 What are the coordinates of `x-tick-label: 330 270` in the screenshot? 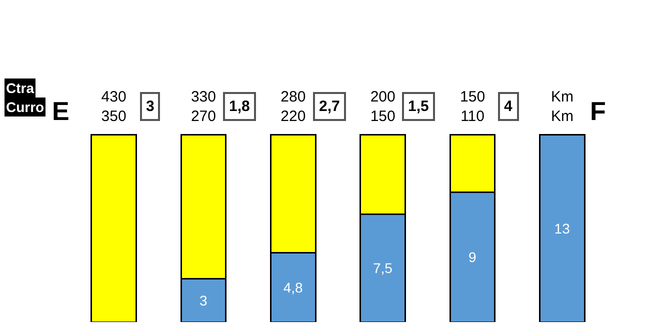 It's located at (203, 106).